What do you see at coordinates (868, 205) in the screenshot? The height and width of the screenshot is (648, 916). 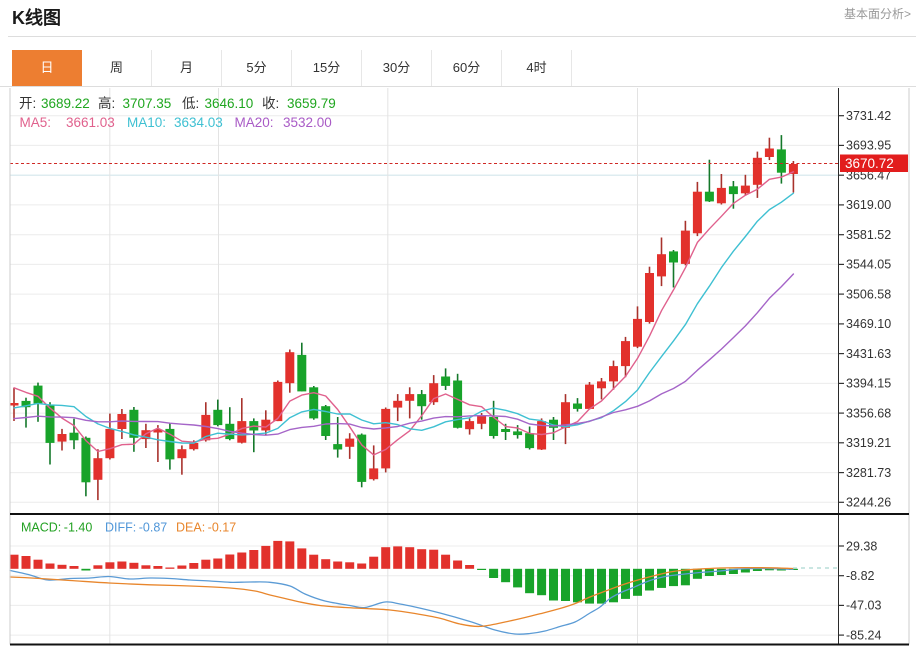 I see `svg-text: 3619.00` at bounding box center [868, 205].